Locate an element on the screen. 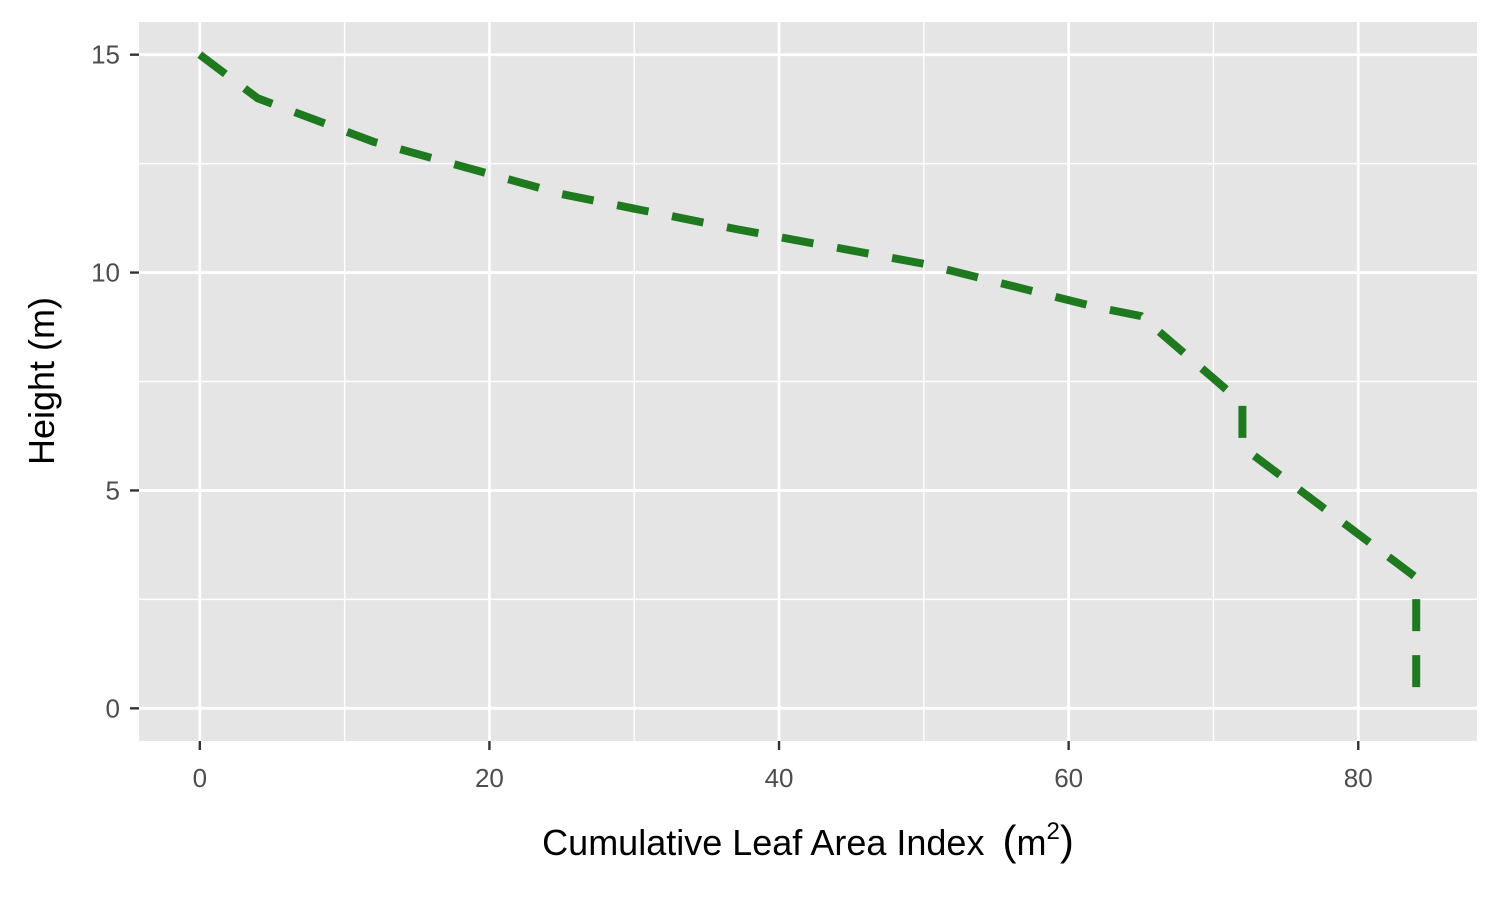 The height and width of the screenshot is (900, 1500). x-axis-title-unit-paren-open: ( is located at coordinates (1009, 840).